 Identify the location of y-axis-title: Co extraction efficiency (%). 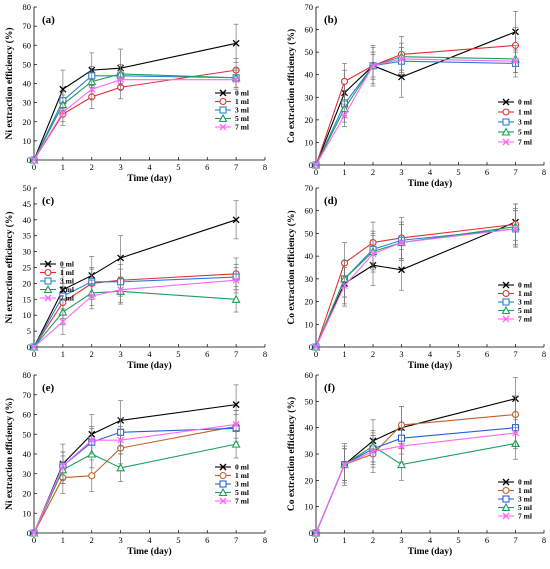
(291, 267).